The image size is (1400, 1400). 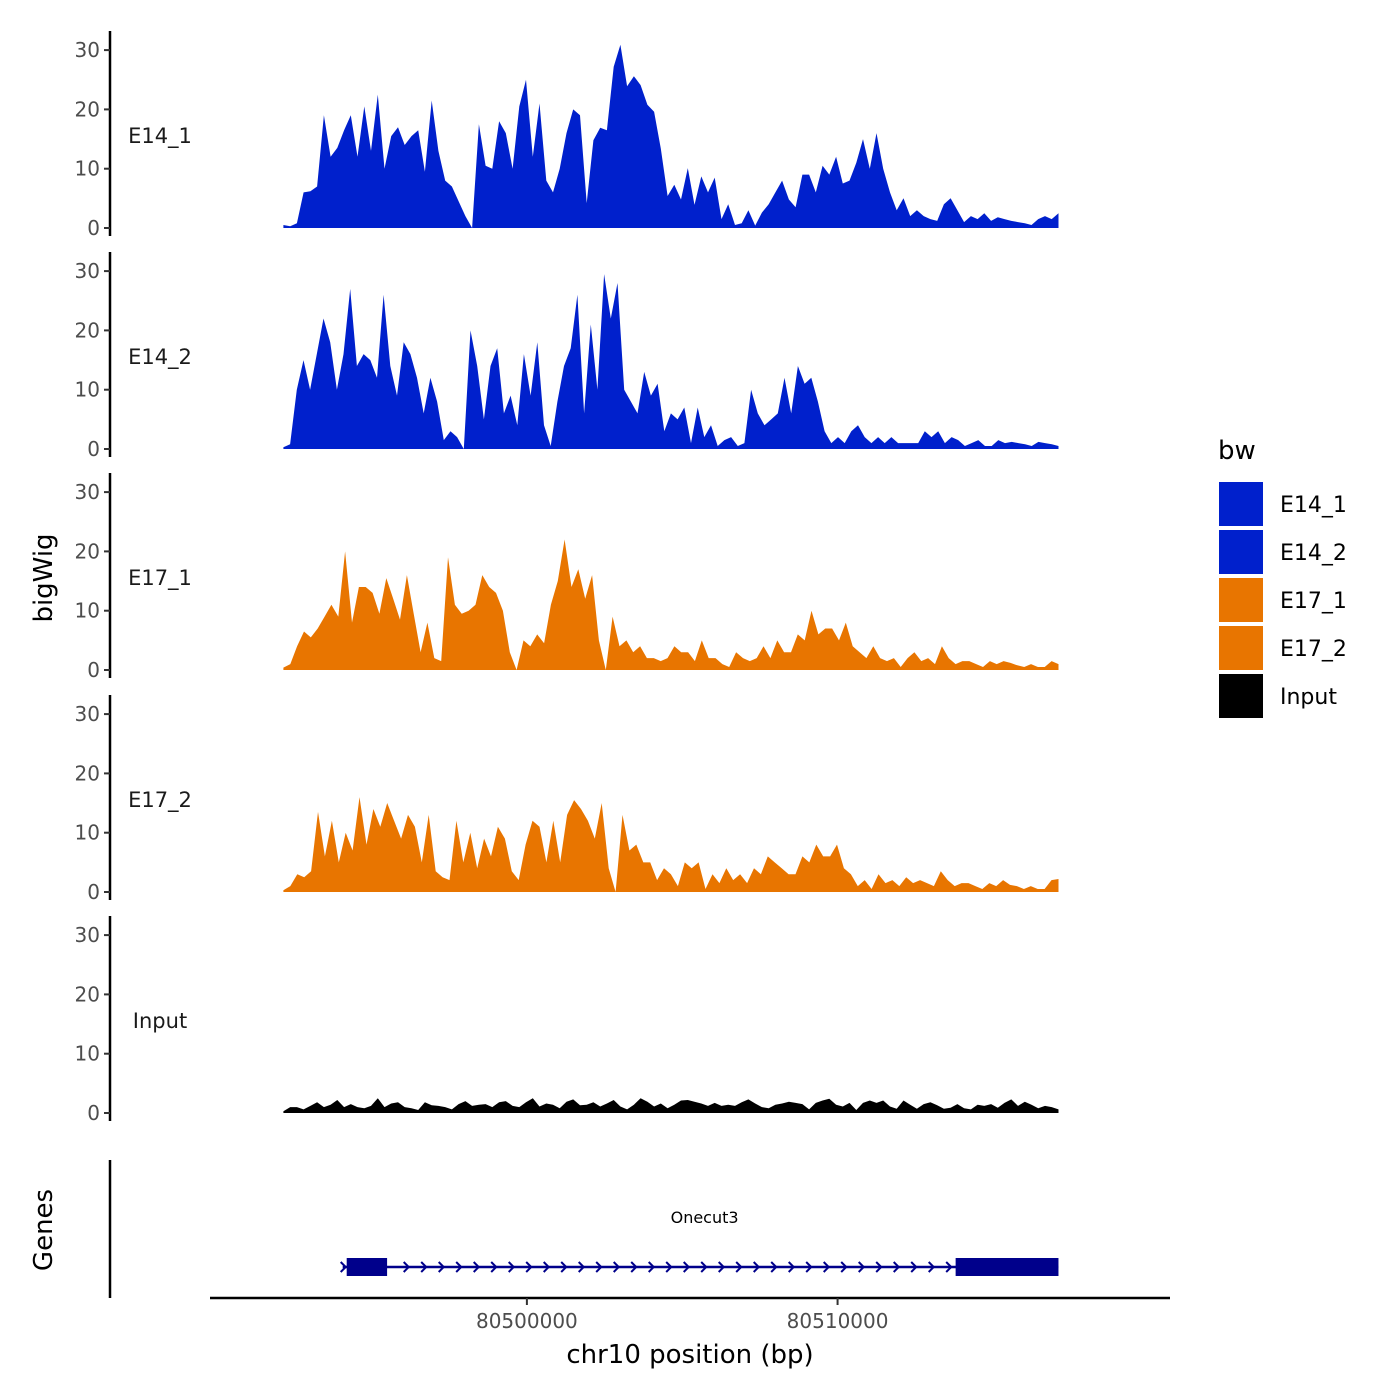 What do you see at coordinates (527, 1321) in the screenshot?
I see `x-tick-label: 80500000` at bounding box center [527, 1321].